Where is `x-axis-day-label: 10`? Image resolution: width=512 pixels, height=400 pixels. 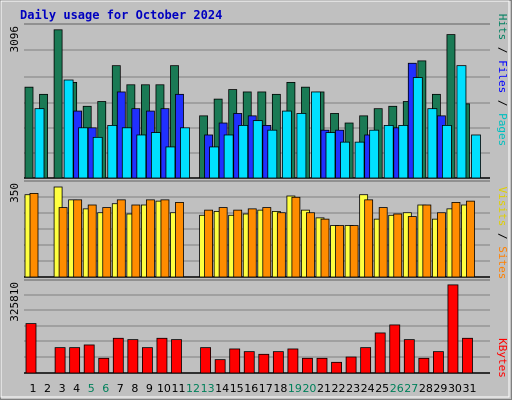
x-axis-day-label: 10 is located at coordinates (164, 388).